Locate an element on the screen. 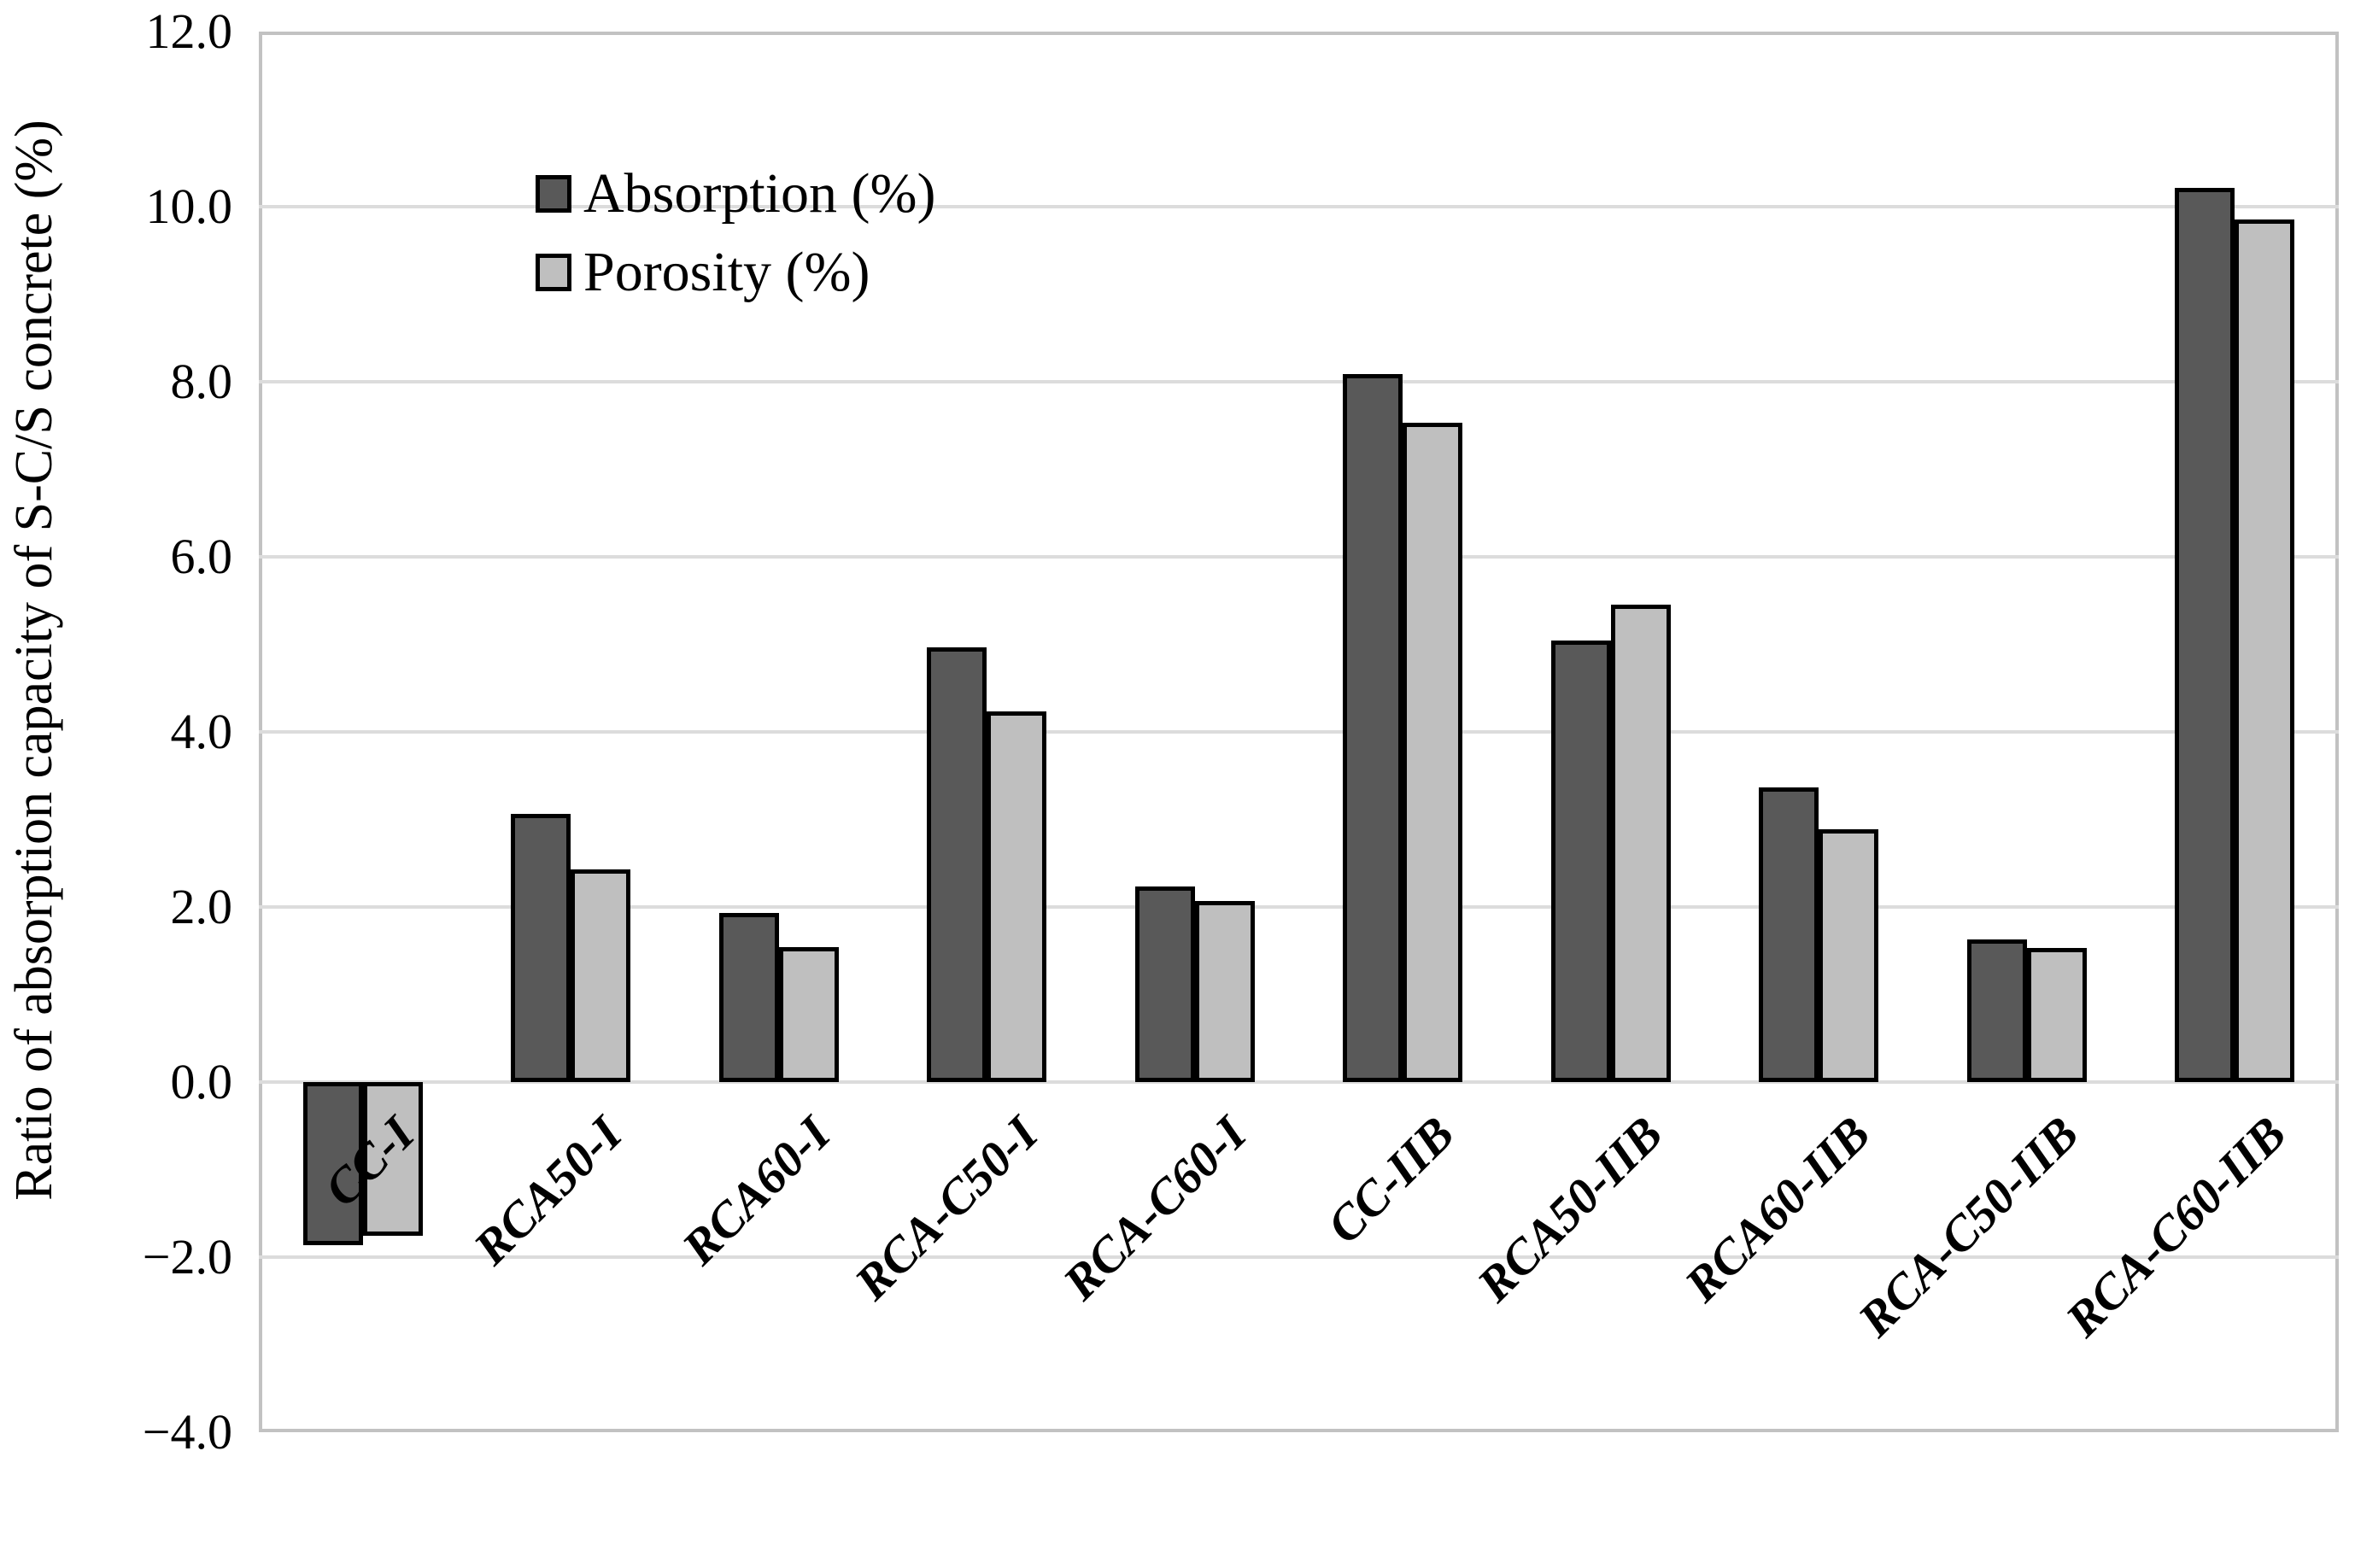  bar-RCA60-I-porosity is located at coordinates (808, 1014).